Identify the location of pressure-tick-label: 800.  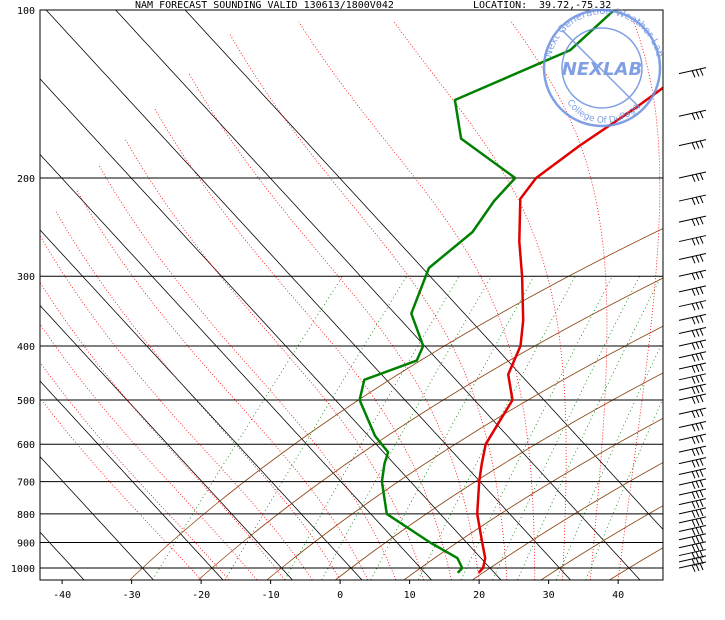
(26, 515).